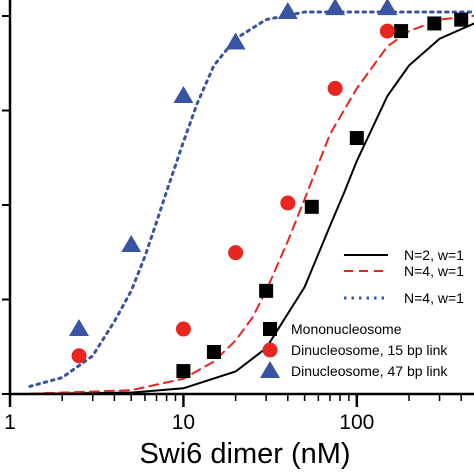 Image resolution: width=474 pixels, height=474 pixels. Describe the element at coordinates (434, 255) in the screenshot. I see `legend-label: N=2, w=1` at that location.